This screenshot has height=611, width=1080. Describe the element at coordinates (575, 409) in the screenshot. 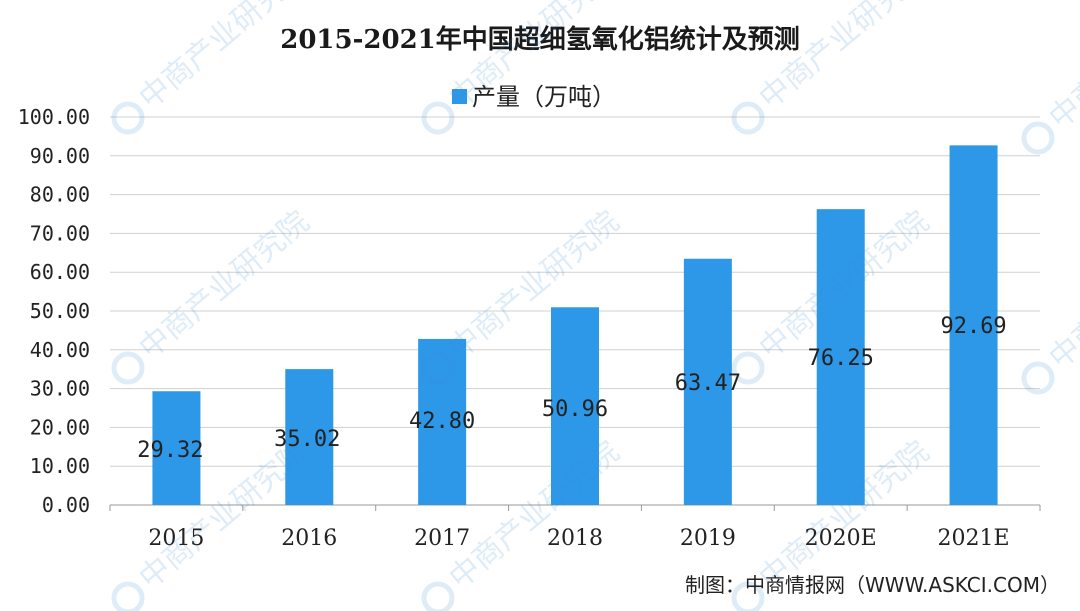

I see `data-label-2018: 50.96` at that location.